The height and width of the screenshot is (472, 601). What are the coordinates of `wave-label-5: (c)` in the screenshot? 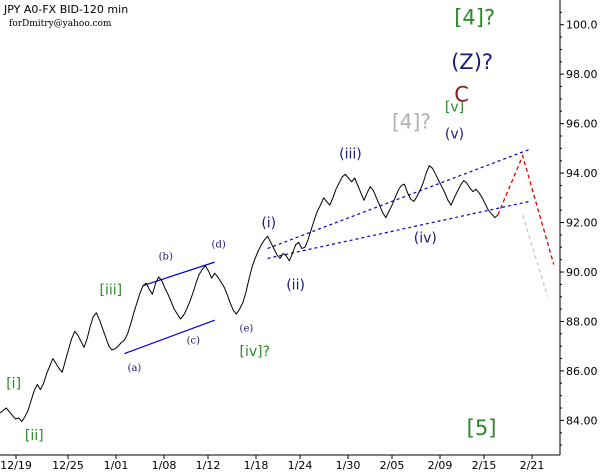 It's located at (194, 341).